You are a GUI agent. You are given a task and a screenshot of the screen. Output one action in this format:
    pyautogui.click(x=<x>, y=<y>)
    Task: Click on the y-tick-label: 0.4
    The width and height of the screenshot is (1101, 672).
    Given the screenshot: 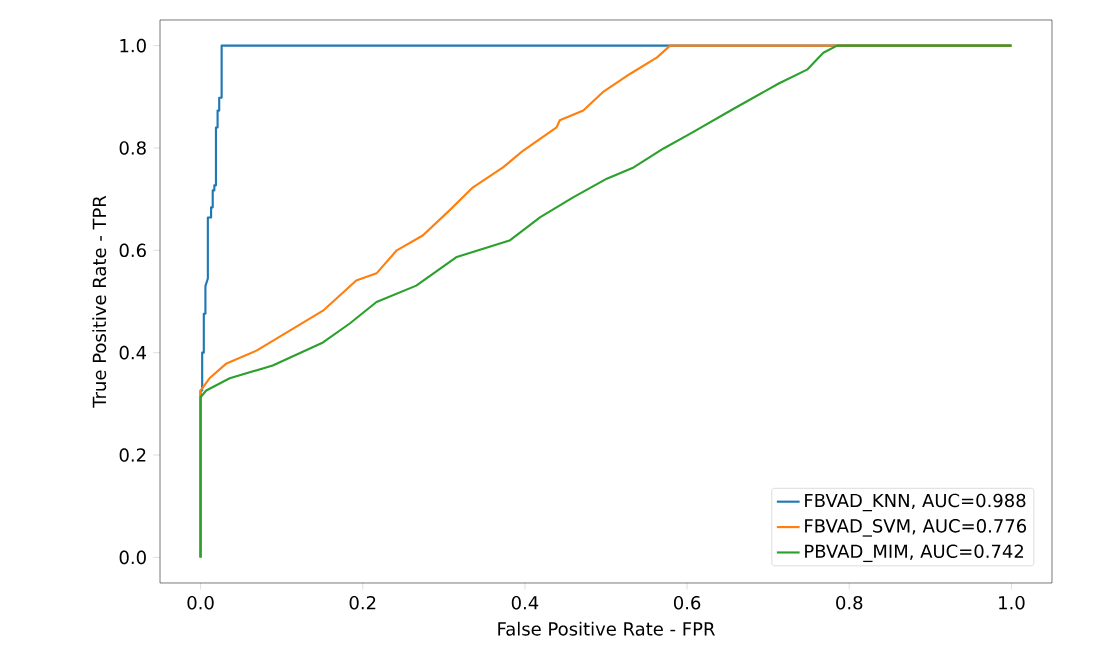 What is the action you would take?
    pyautogui.click(x=133, y=352)
    